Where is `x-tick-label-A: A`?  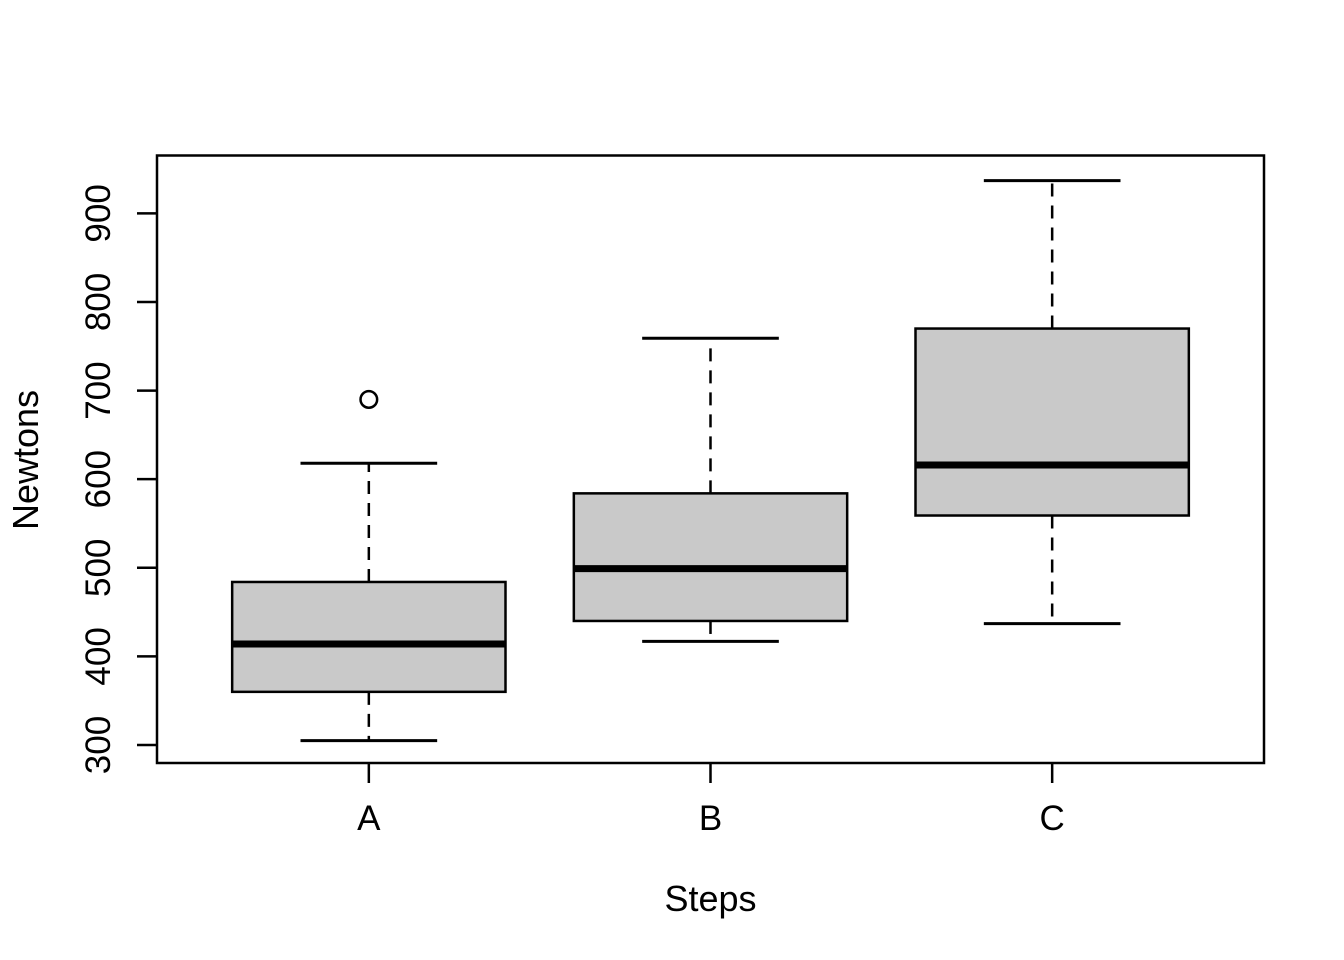 x-tick-label-A: A is located at coordinates (369, 818).